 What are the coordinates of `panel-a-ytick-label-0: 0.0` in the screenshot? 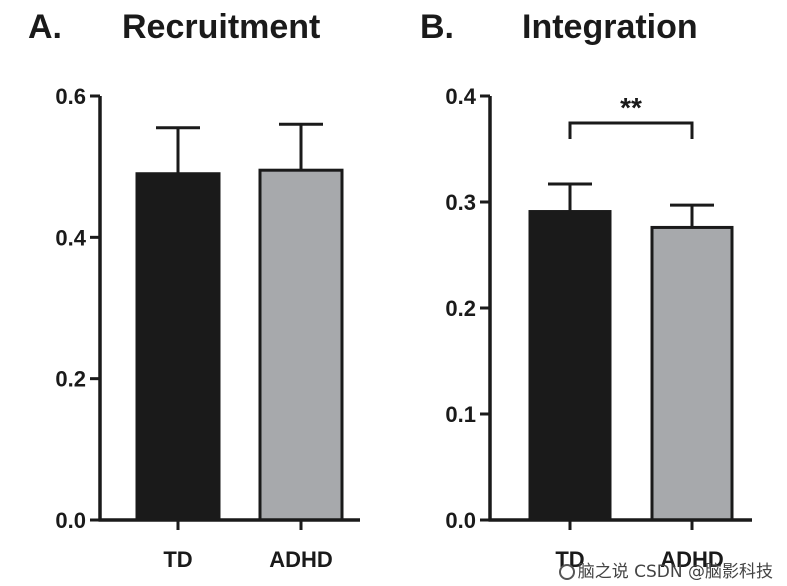 It's located at (70, 520).